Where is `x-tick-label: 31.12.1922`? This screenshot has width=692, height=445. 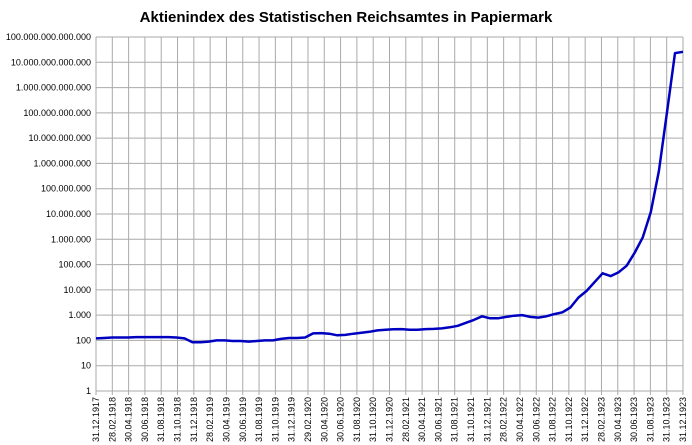
x-tick-label: 31.12.1922 is located at coordinates (585, 419).